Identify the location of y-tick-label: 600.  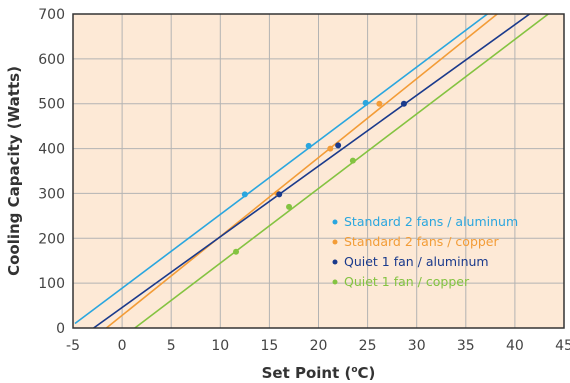
(51, 60).